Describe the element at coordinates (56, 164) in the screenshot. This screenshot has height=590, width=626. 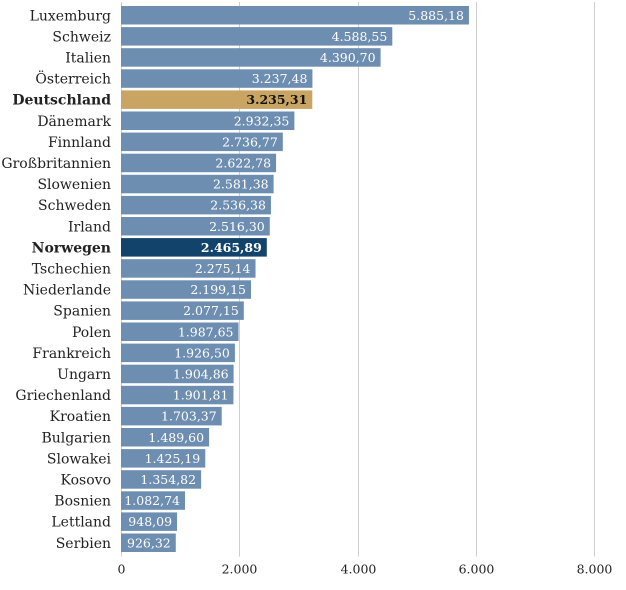
I see `category-label: Großbritannien` at that location.